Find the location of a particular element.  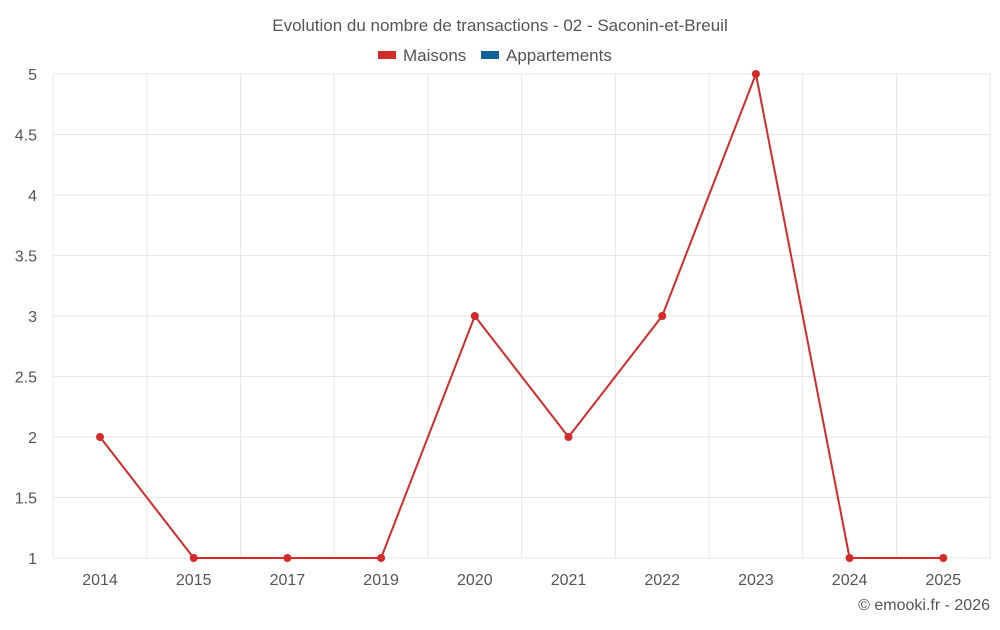

data-point-maisons-2023 is located at coordinates (755, 74).